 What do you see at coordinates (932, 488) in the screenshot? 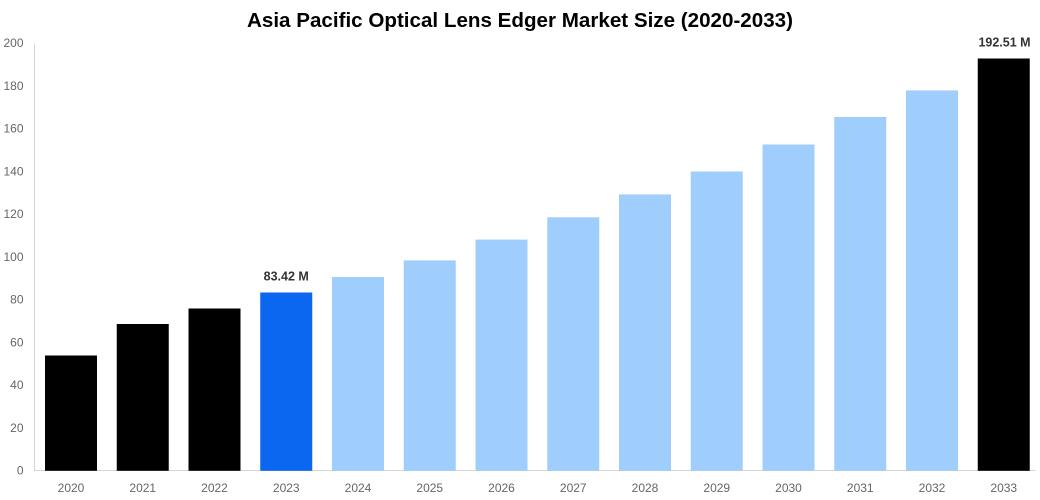
I see `svg-text: 2032` at bounding box center [932, 488].